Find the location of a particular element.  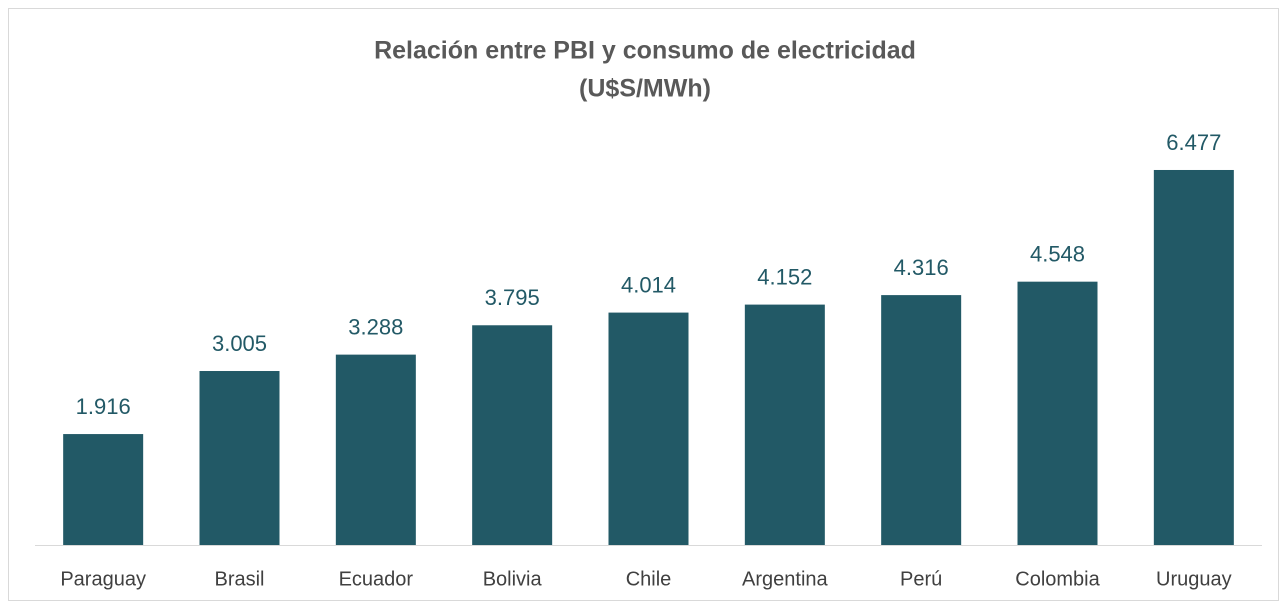

x-tick-label: Uruguay is located at coordinates (1194, 579).